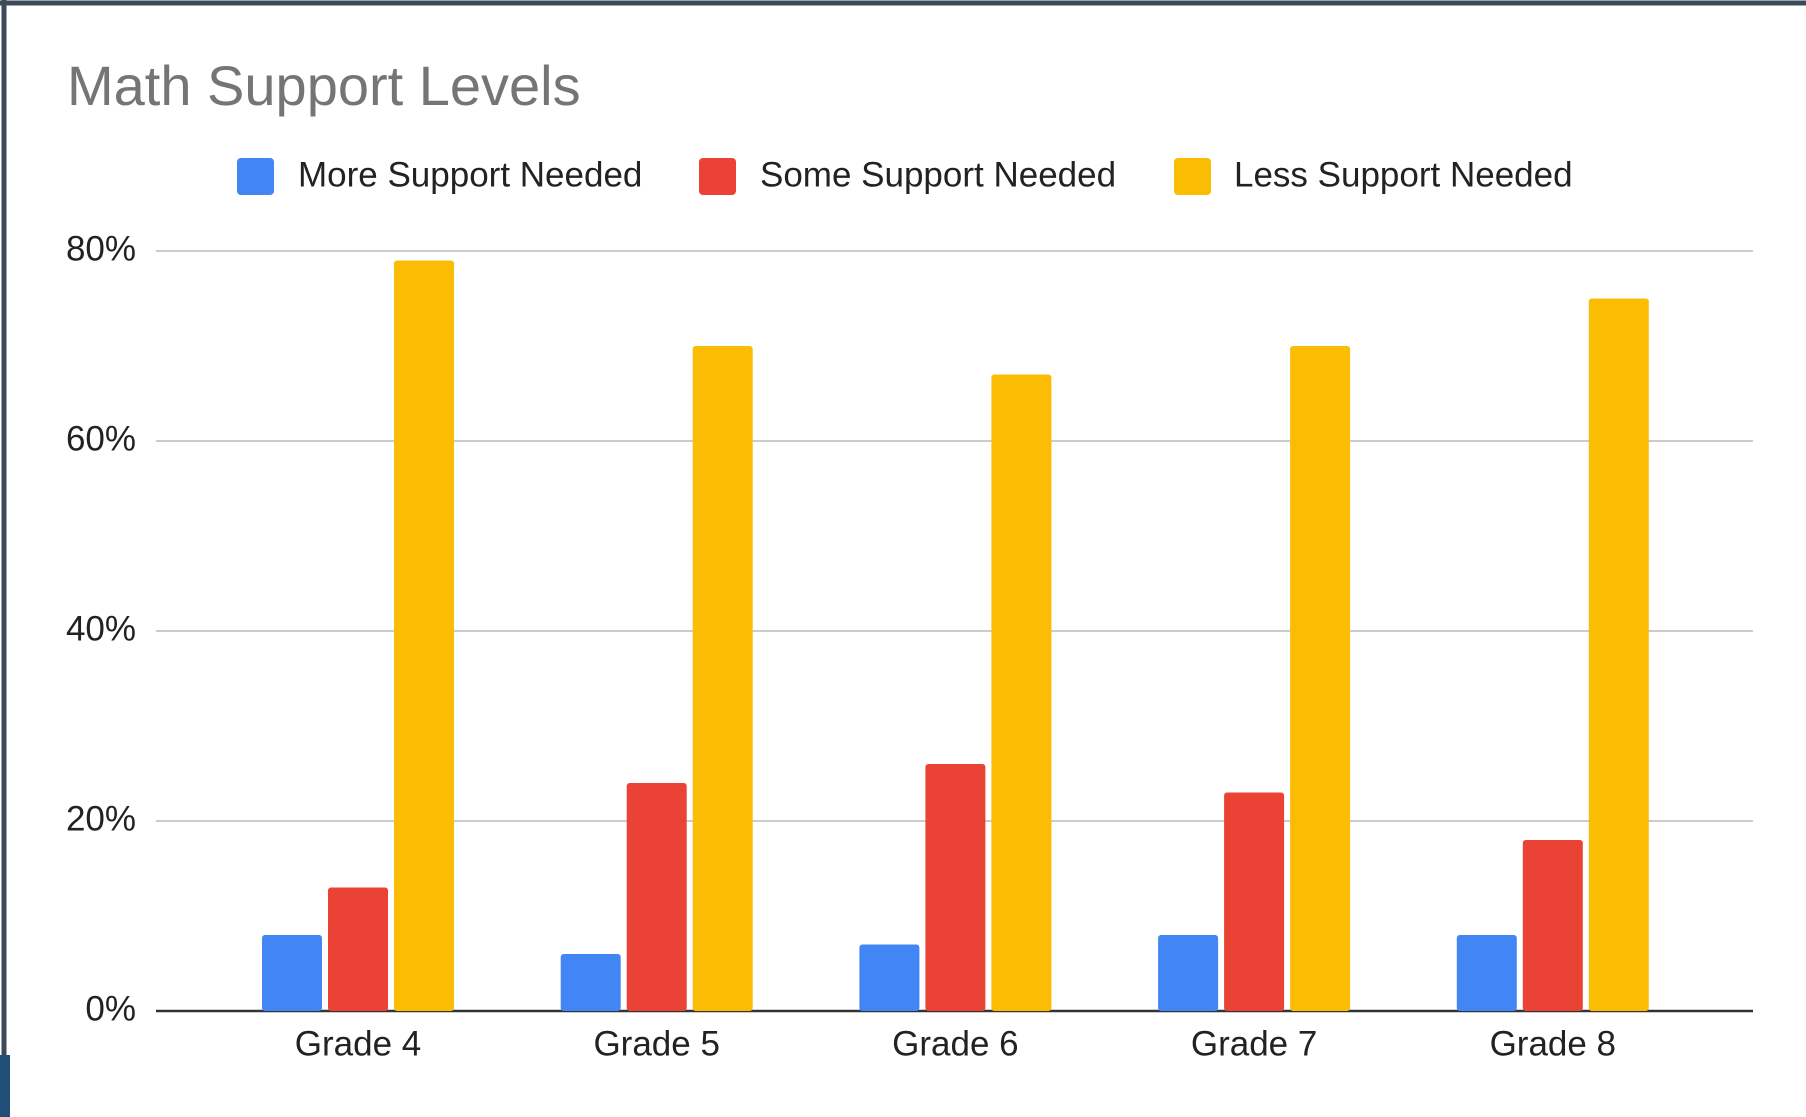 The width and height of the screenshot is (1806, 1117). I want to click on x-tick-label: Grade 8, so click(1553, 1043).